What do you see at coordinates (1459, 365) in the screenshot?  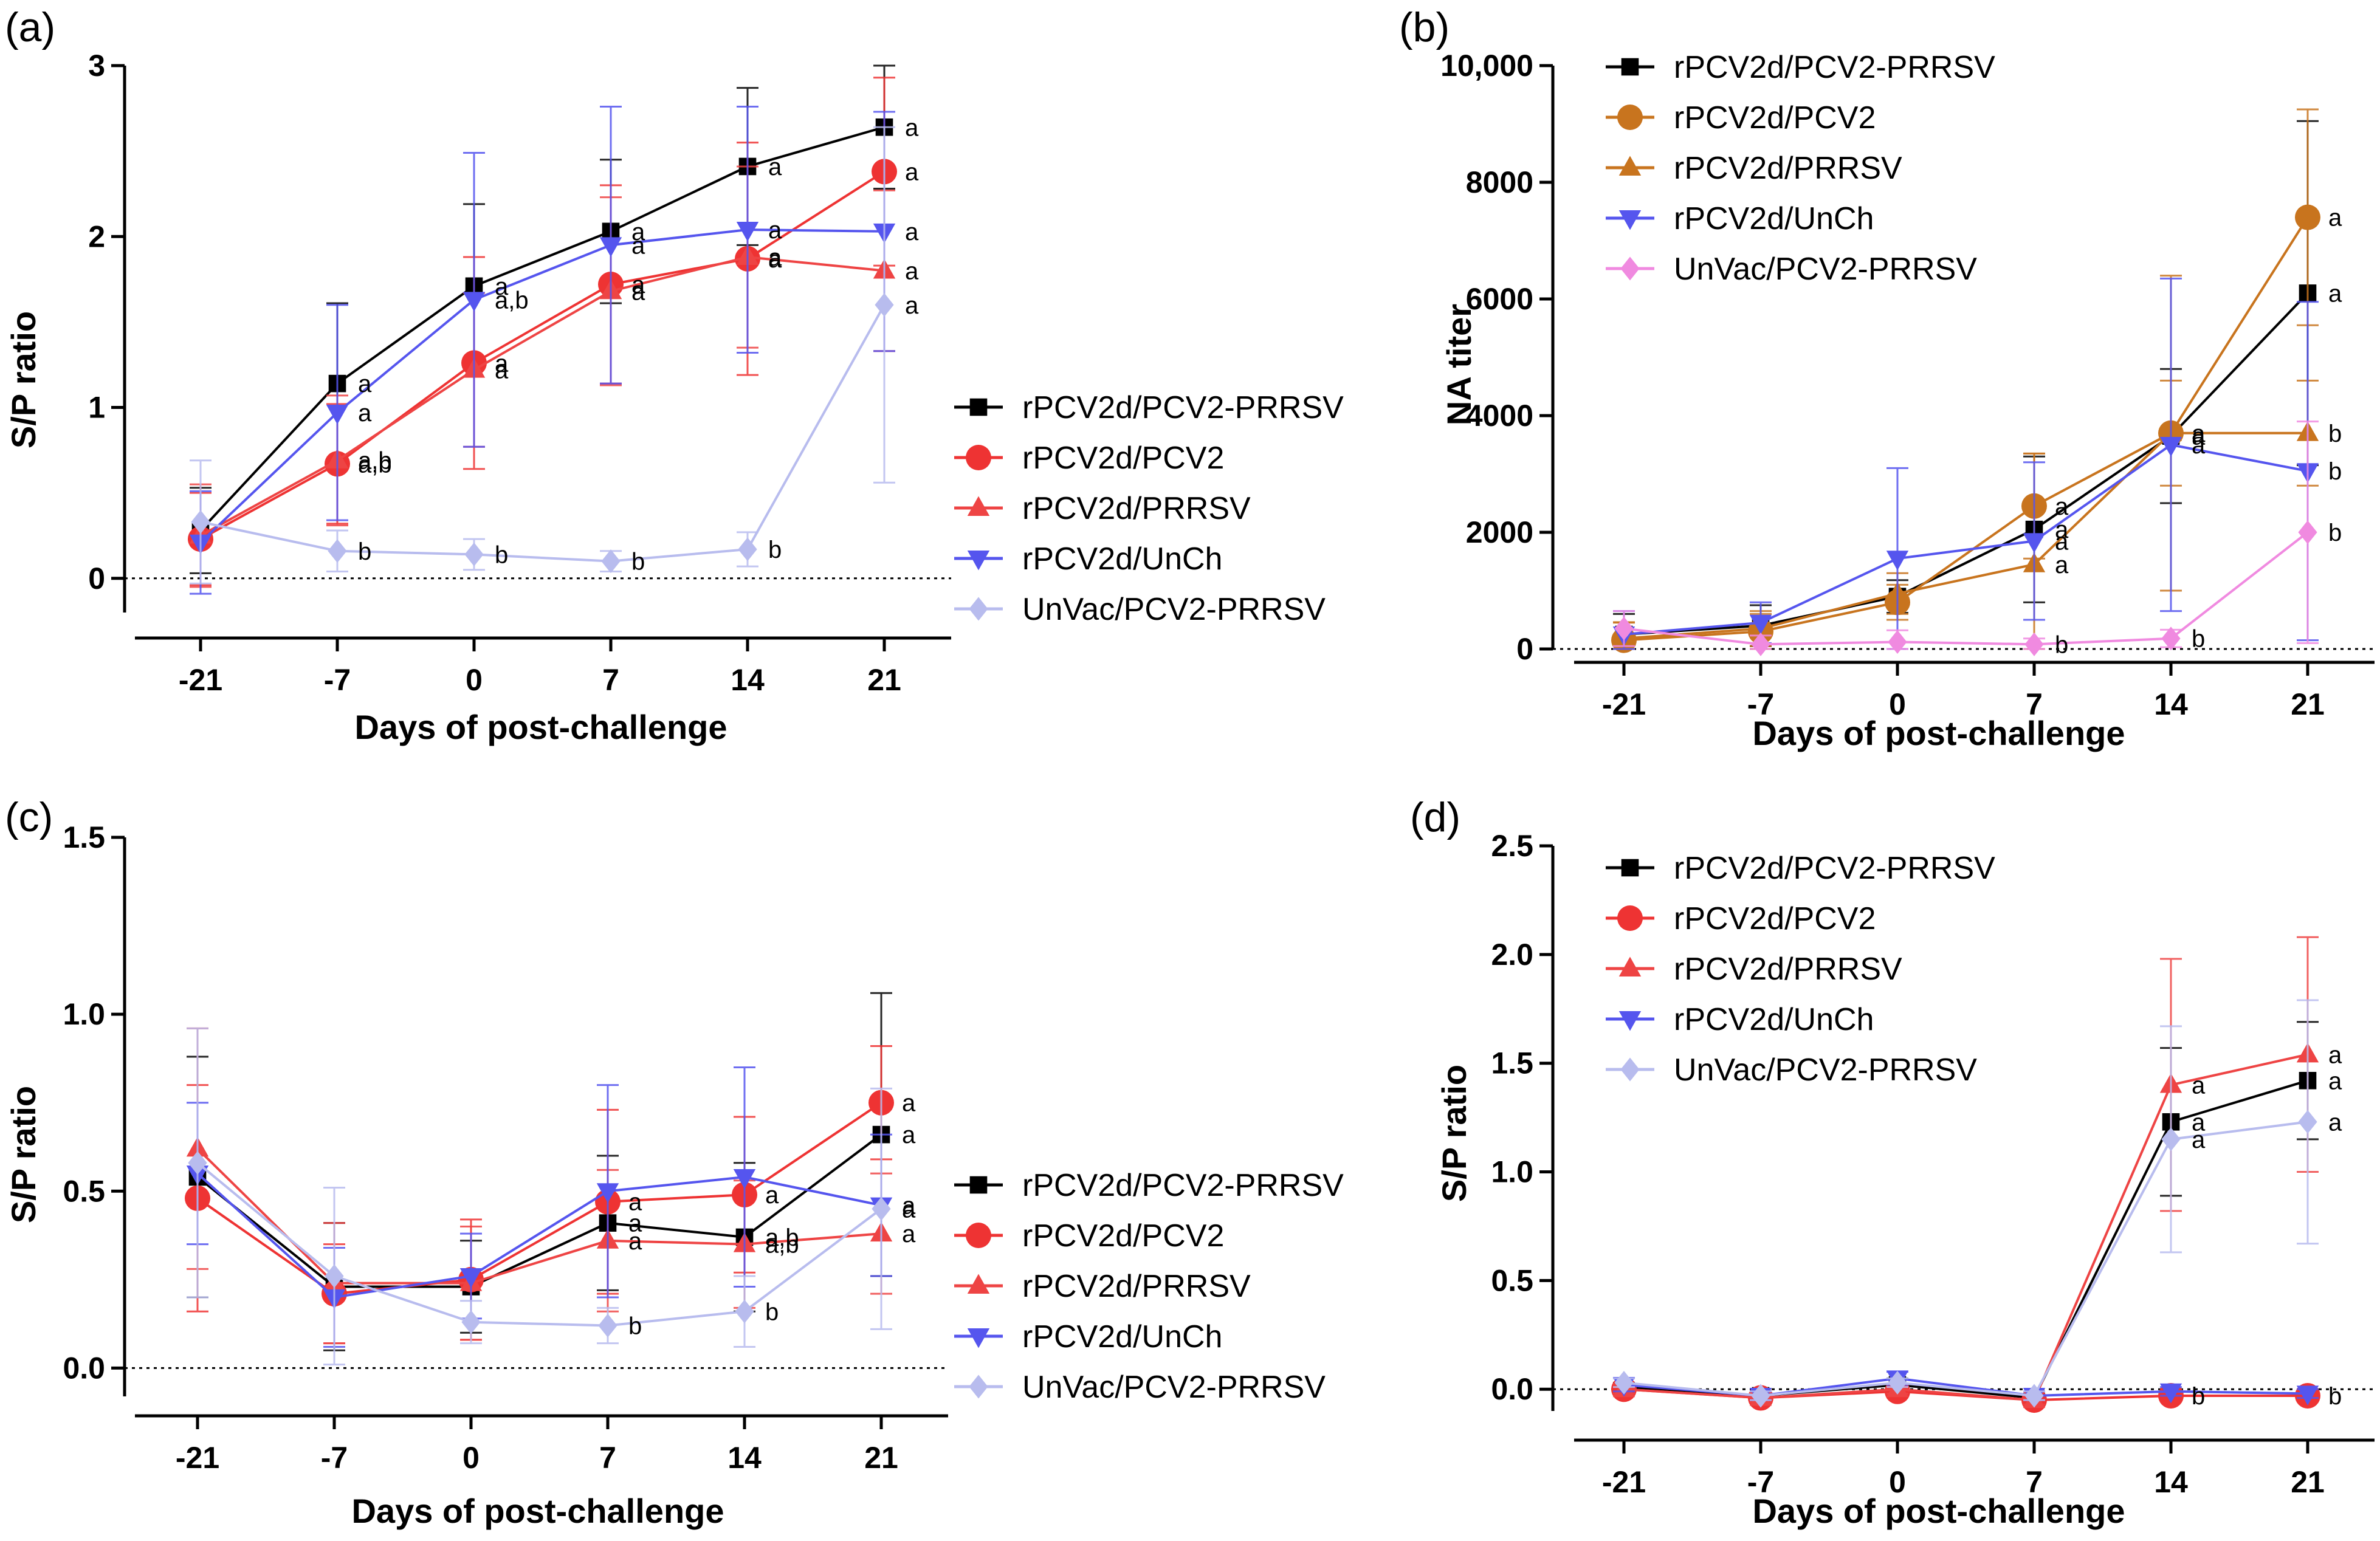 I see `y-axis-title: NA titer` at bounding box center [1459, 365].